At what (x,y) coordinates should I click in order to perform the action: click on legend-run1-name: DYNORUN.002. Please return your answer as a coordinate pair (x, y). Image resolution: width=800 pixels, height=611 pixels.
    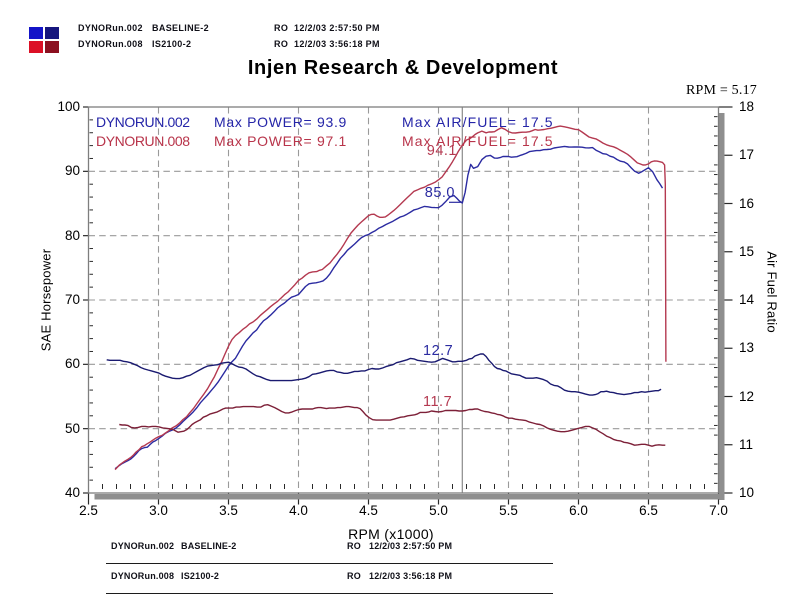
    Looking at the image, I should click on (143, 121).